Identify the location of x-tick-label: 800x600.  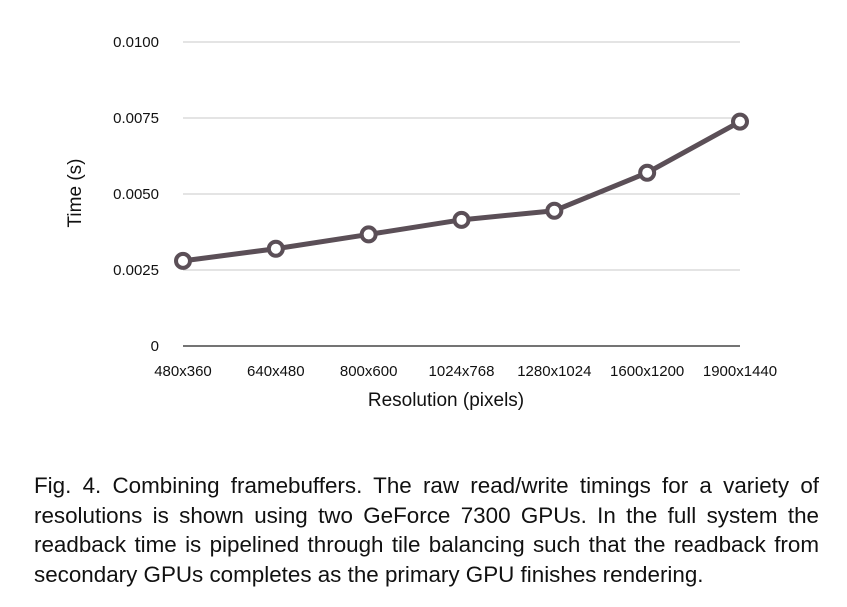
(369, 371).